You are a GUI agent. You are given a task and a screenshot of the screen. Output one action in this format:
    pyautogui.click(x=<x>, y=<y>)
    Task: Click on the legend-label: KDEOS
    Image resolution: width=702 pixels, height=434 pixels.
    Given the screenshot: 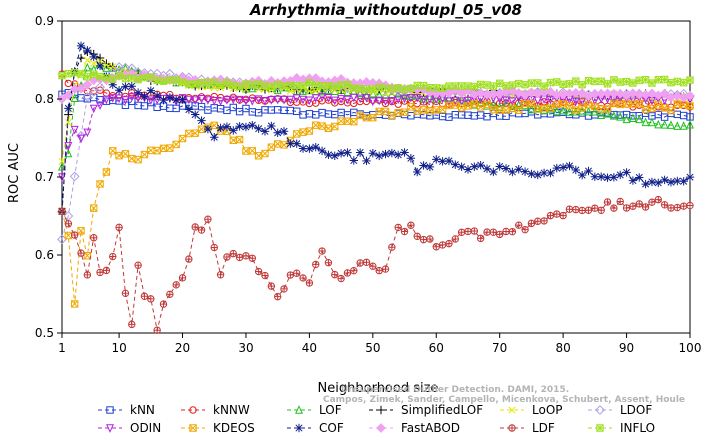 What is the action you would take?
    pyautogui.click(x=234, y=427)
    